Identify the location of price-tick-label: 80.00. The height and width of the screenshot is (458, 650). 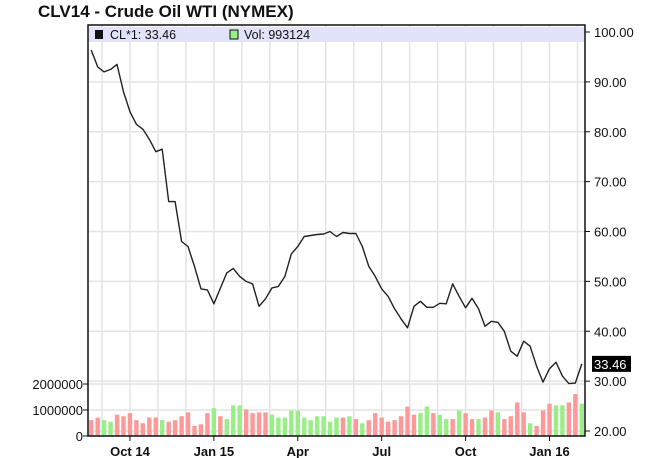
(610, 132).